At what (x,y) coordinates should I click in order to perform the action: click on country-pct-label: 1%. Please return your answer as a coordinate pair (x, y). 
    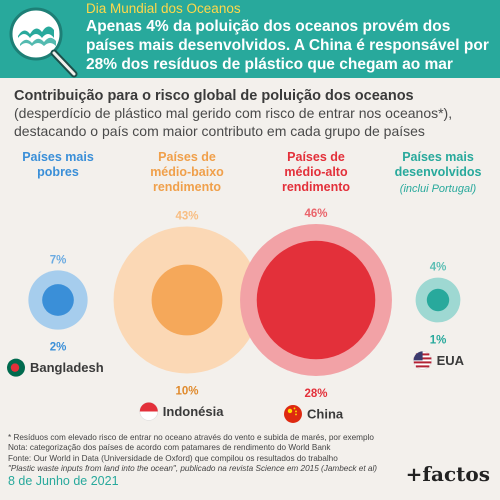
    Looking at the image, I should click on (438, 340).